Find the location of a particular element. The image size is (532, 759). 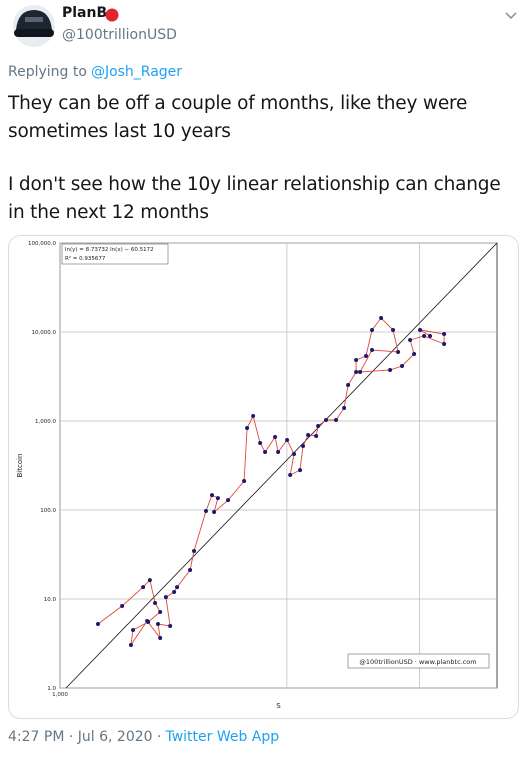

y-tick-label: 1.0 is located at coordinates (51, 689).